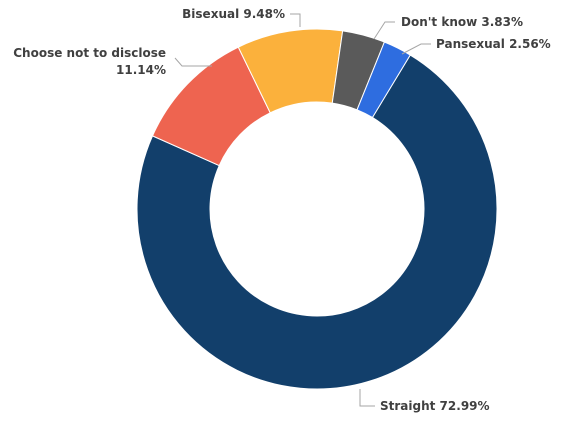  What do you see at coordinates (462, 22) in the screenshot?
I see `data-label-dont-know: Don't know 3.83%` at bounding box center [462, 22].